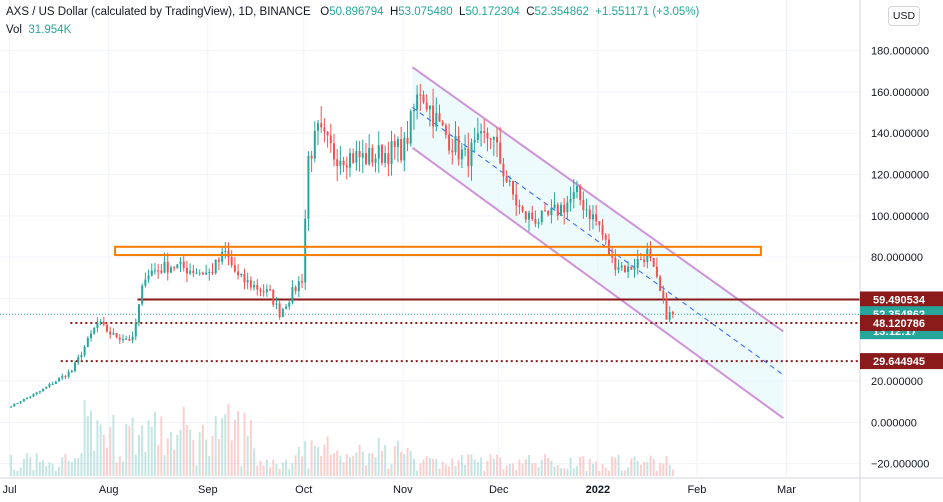 The image size is (943, 502). What do you see at coordinates (499, 490) in the screenshot?
I see `x-tick-label: Dec` at bounding box center [499, 490].